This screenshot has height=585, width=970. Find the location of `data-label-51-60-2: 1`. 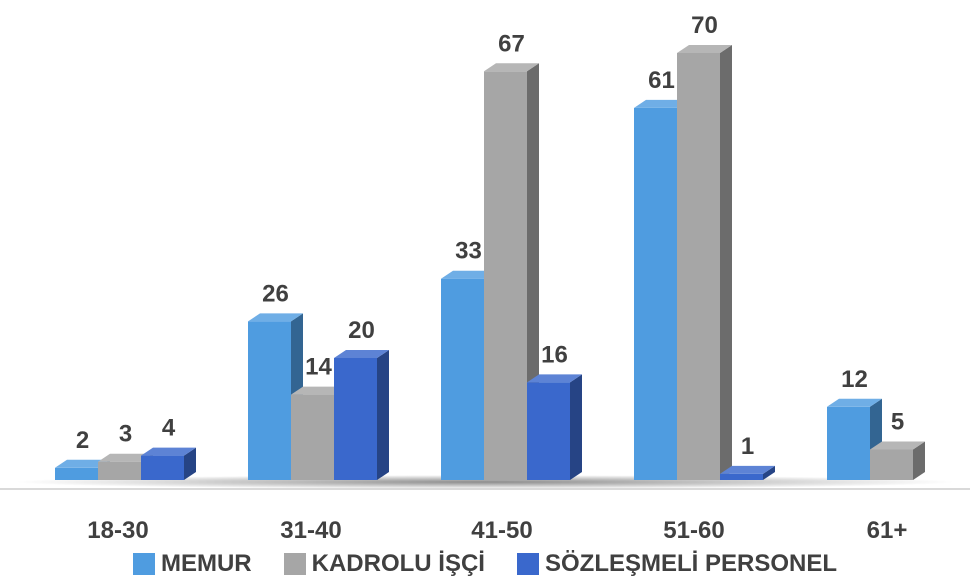

data-label-51-60-2: 1 is located at coordinates (747, 446).